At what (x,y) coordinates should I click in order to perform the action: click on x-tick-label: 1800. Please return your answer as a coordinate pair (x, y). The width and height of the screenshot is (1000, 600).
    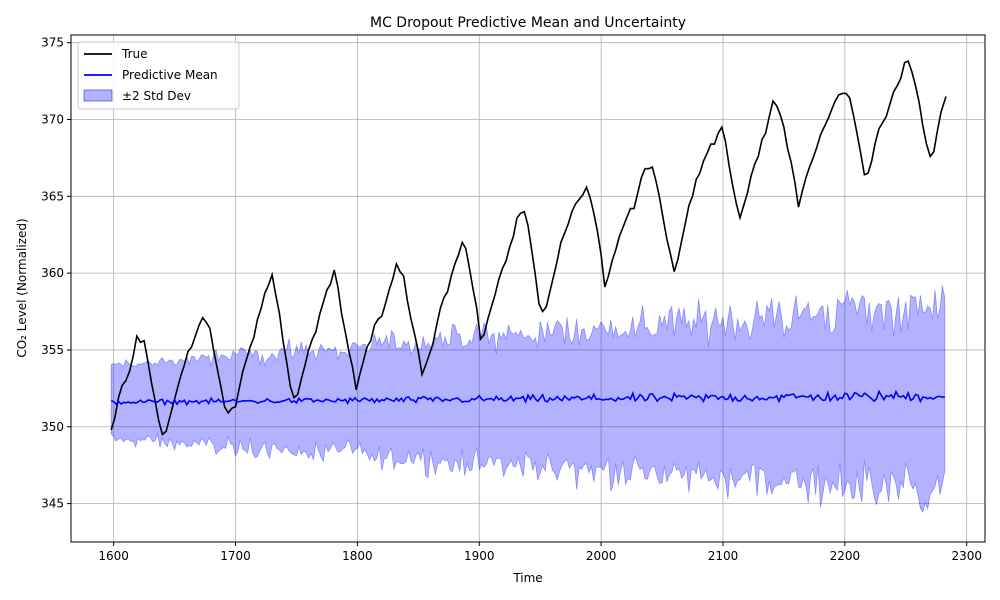
    Looking at the image, I should click on (357, 556).